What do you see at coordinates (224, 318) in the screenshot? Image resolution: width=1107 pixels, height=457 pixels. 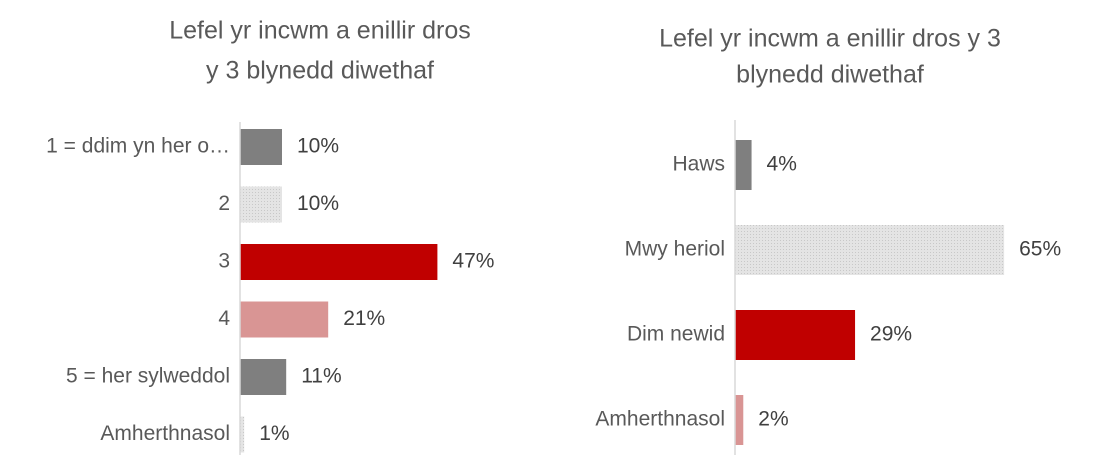 I see `category-label: 4` at bounding box center [224, 318].